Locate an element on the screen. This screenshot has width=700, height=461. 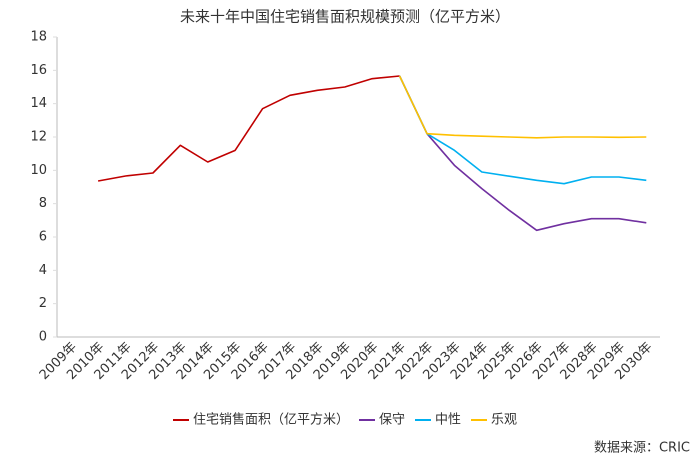
y-tick-label: 12 is located at coordinates (38, 137).